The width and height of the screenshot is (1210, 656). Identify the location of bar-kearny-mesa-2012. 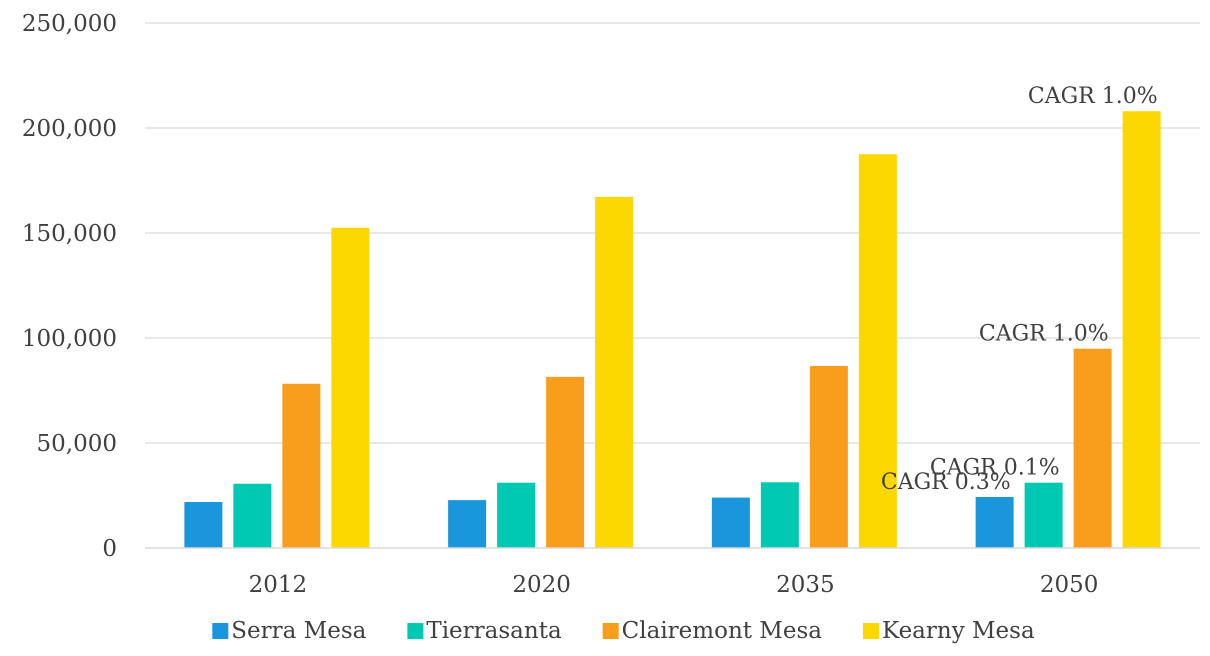
(350, 387).